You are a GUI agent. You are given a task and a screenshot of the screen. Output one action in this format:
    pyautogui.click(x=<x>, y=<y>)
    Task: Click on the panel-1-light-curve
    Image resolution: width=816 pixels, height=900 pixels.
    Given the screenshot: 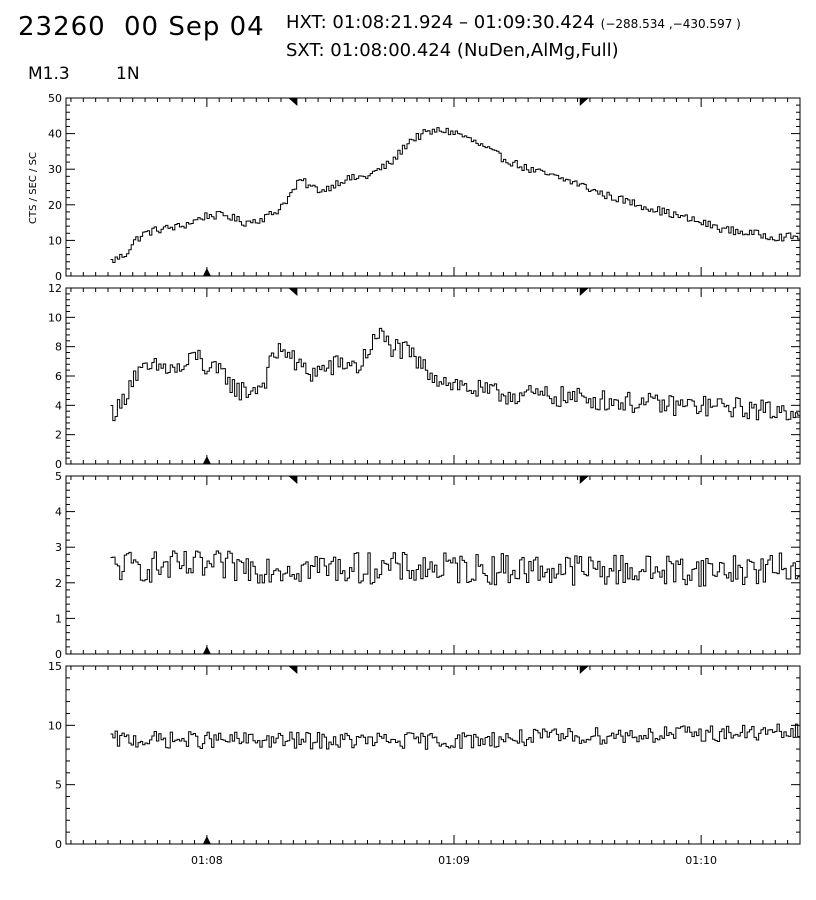 What is the action you would take?
    pyautogui.click(x=455, y=195)
    